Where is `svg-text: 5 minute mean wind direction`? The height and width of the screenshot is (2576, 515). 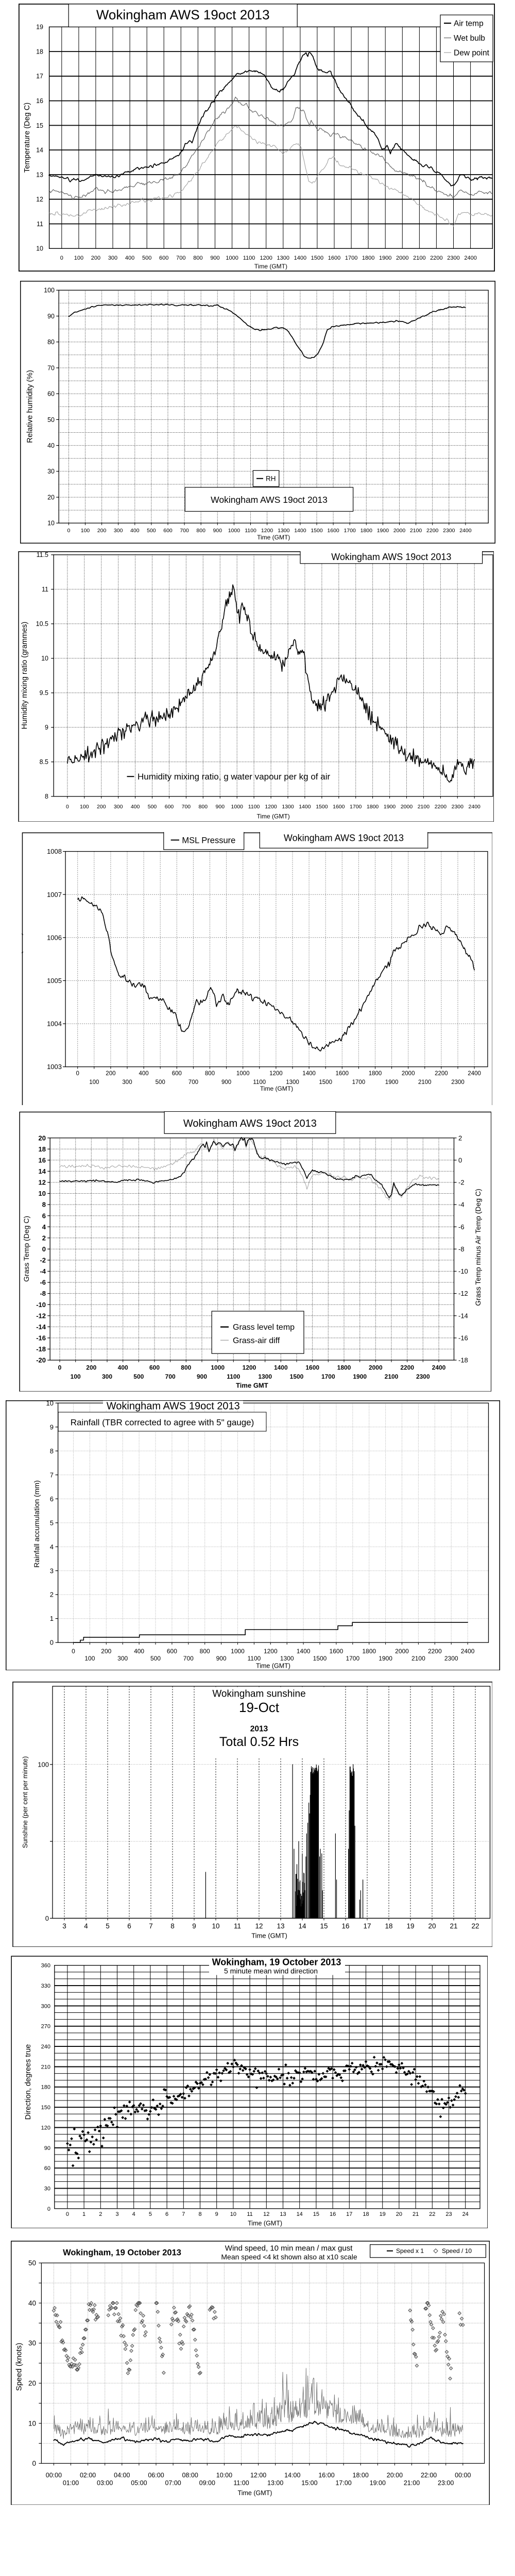
svg-text: 5 minute mean wind direction is located at coordinates (271, 1971).